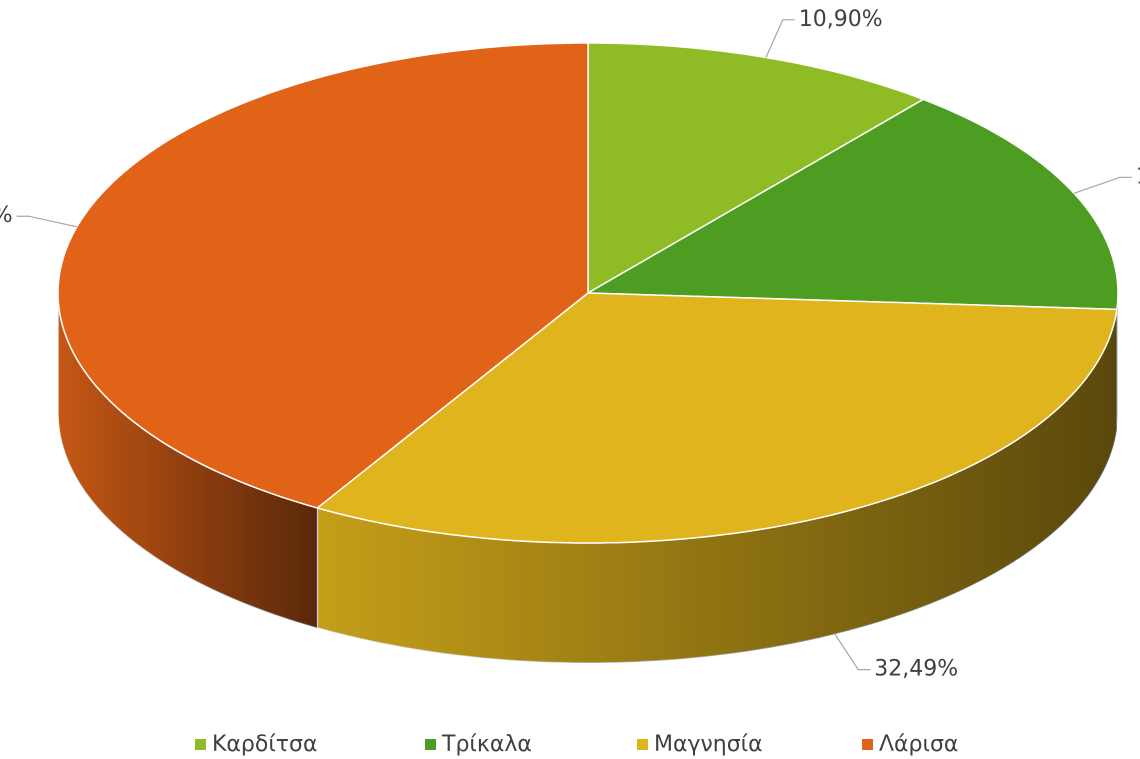 The image size is (1140, 759). I want to click on data-label: 41,47%, so click(6, 215).